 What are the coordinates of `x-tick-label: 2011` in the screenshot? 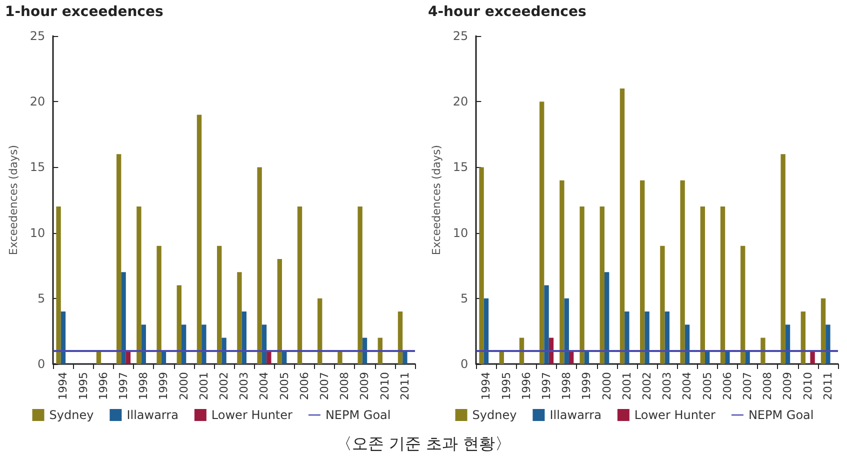 It's located at (827, 386).